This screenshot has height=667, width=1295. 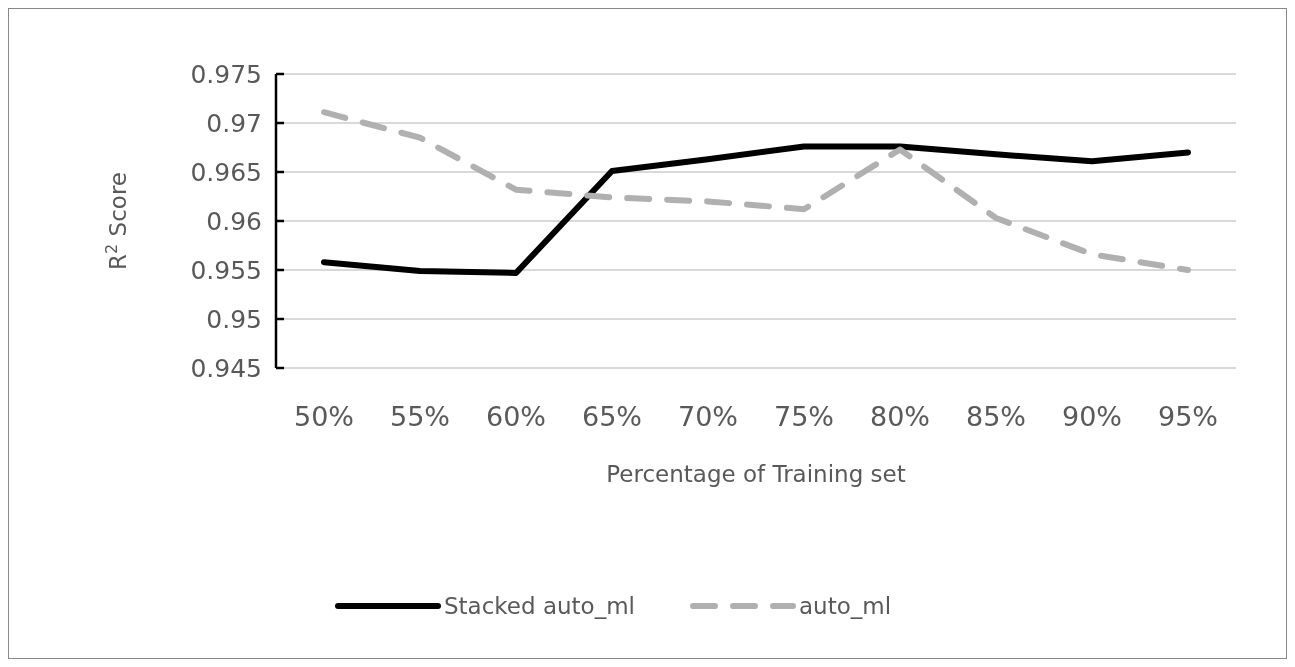 What do you see at coordinates (226, 172) in the screenshot?
I see `y-tick-label: 0.965` at bounding box center [226, 172].